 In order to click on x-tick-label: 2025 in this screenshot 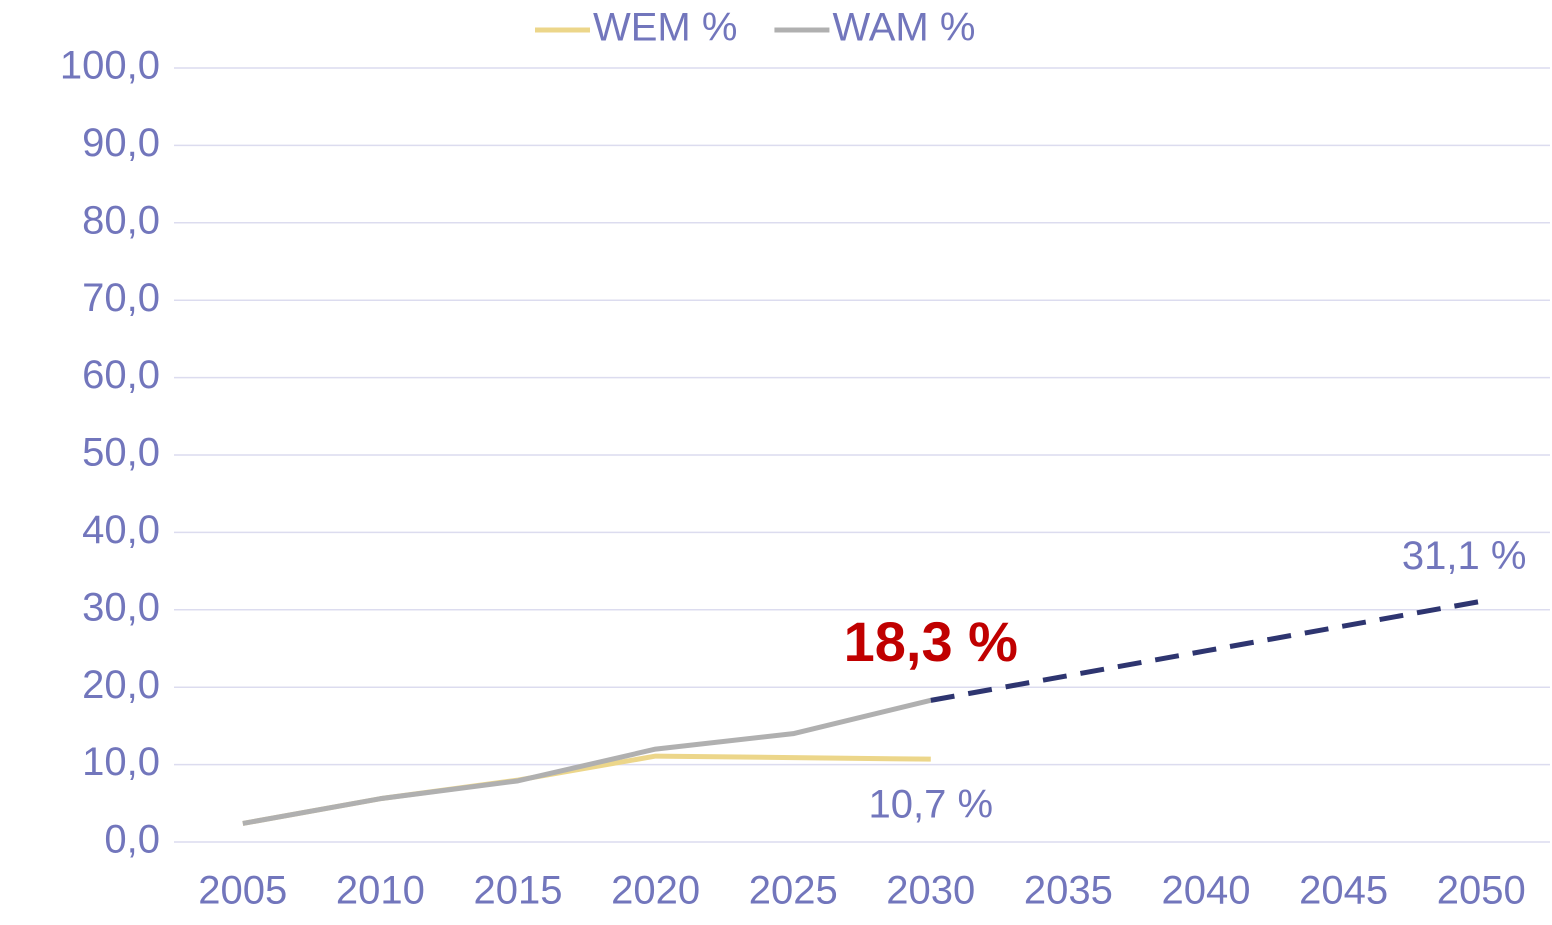, I will do `click(793, 891)`.